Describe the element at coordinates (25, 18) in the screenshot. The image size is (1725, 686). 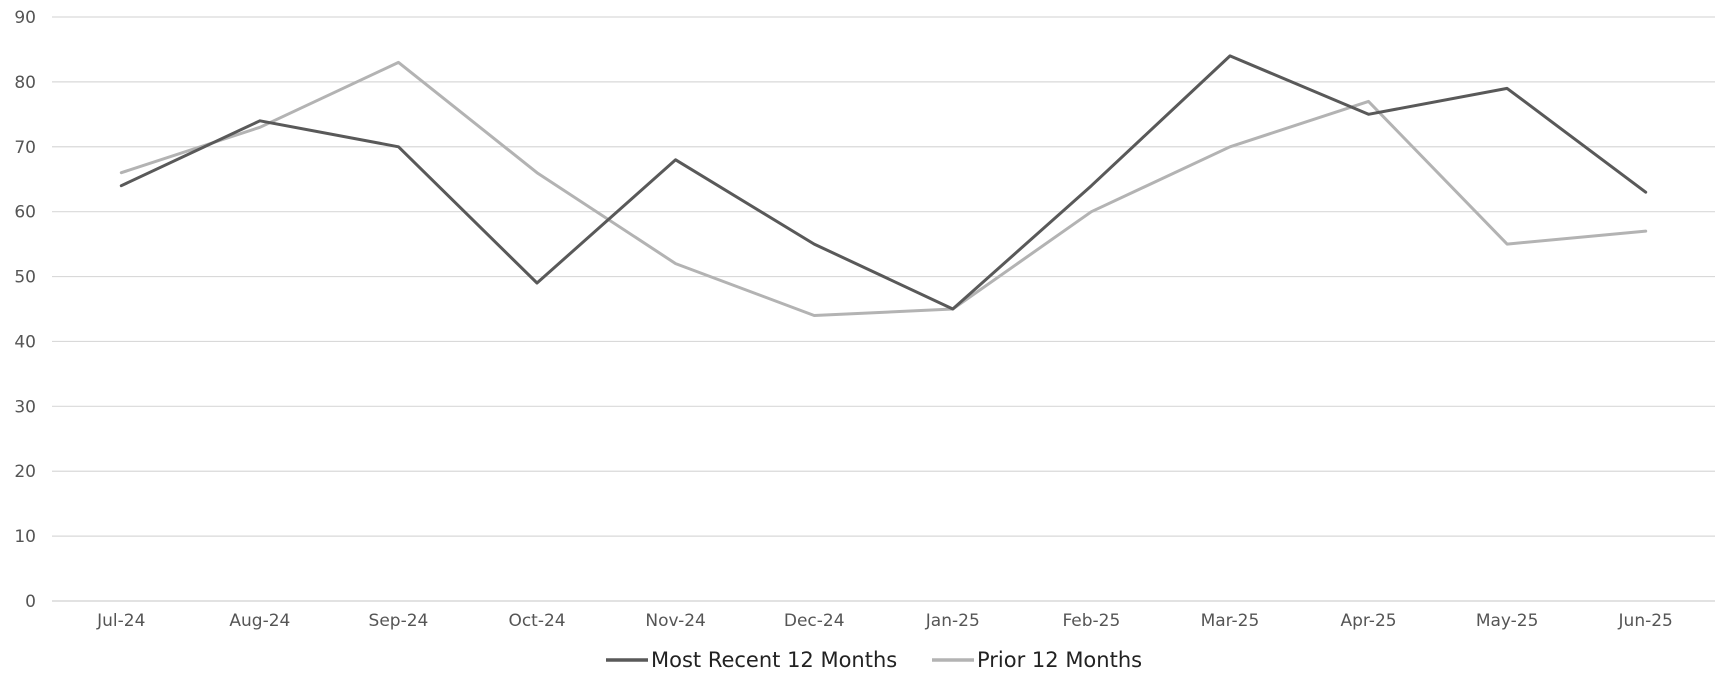
I see `y-tick-label: 90` at that location.